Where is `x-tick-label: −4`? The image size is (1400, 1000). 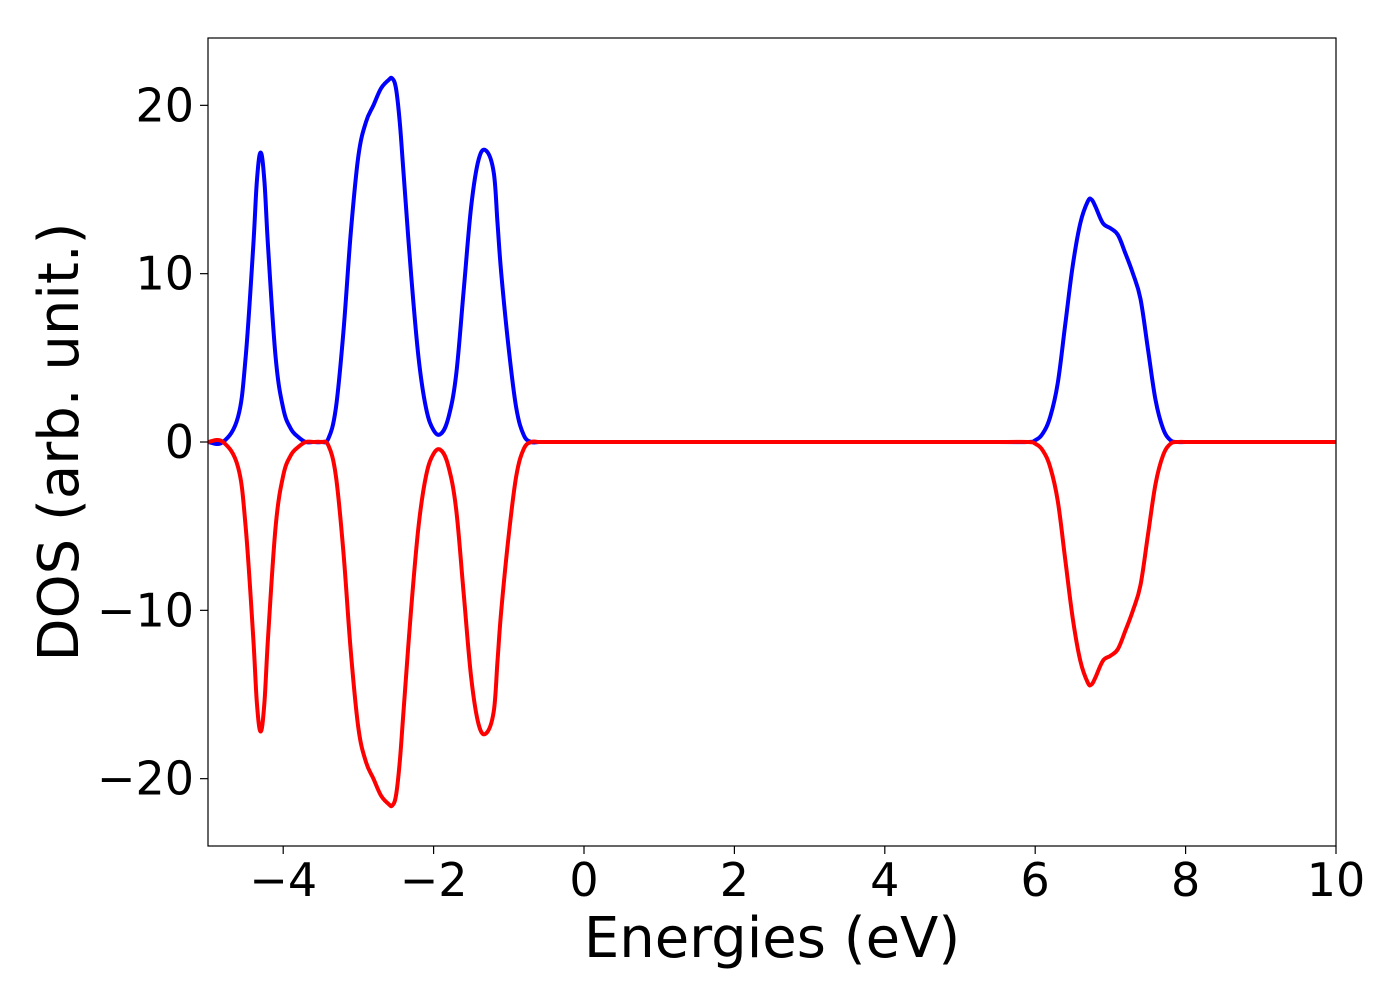 x-tick-label: −4 is located at coordinates (283, 880).